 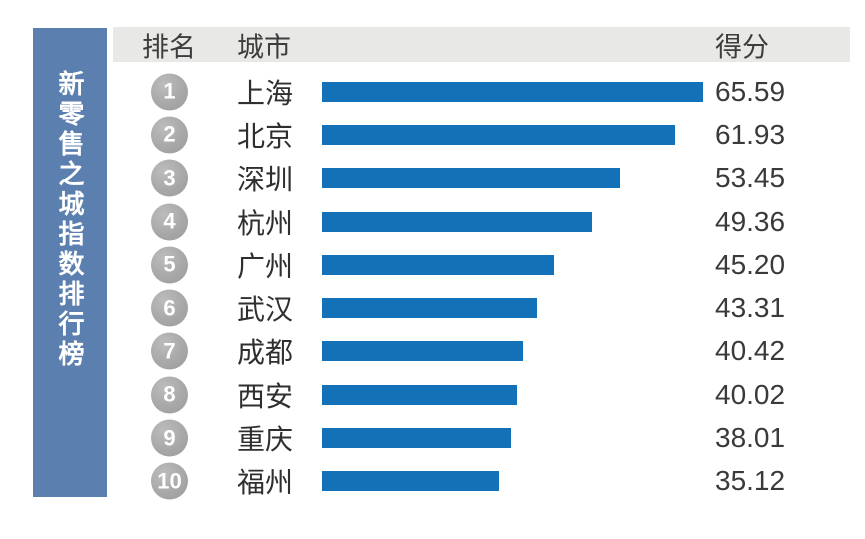 I want to click on table-row: 6 武汉 43.31, so click(x=481, y=307).